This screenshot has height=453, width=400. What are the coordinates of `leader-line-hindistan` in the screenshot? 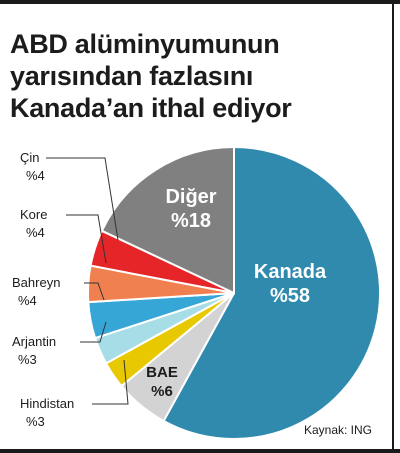 It's located at (110, 382).